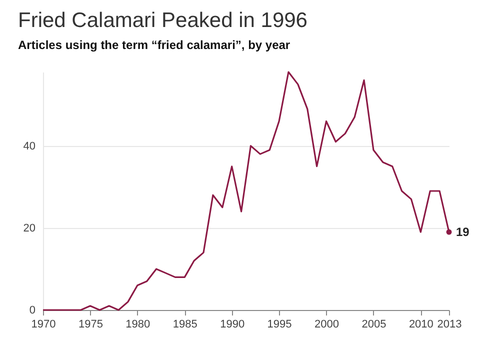 The height and width of the screenshot is (341, 500). What do you see at coordinates (374, 324) in the screenshot?
I see `x-tick-label: 2005` at bounding box center [374, 324].